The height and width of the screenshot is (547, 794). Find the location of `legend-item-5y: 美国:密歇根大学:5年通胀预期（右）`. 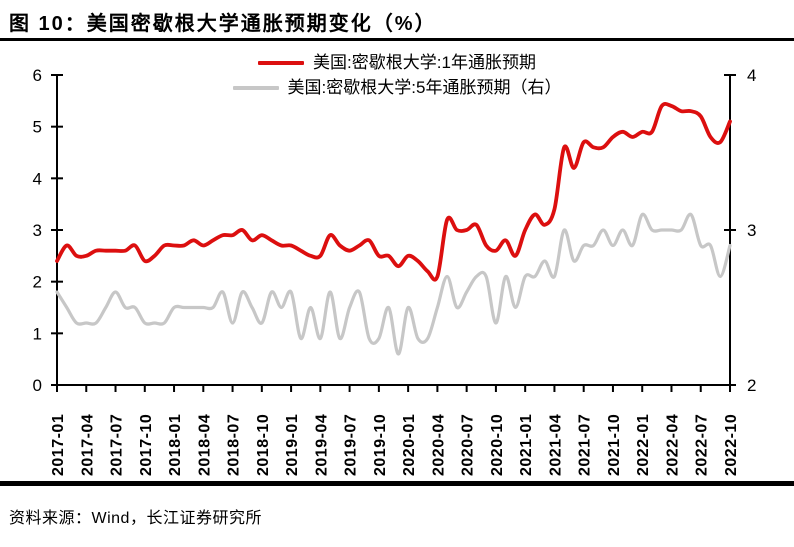

legend-item-5y: 美国:密歇根大学:5年通胀预期（右） is located at coordinates (397, 88).